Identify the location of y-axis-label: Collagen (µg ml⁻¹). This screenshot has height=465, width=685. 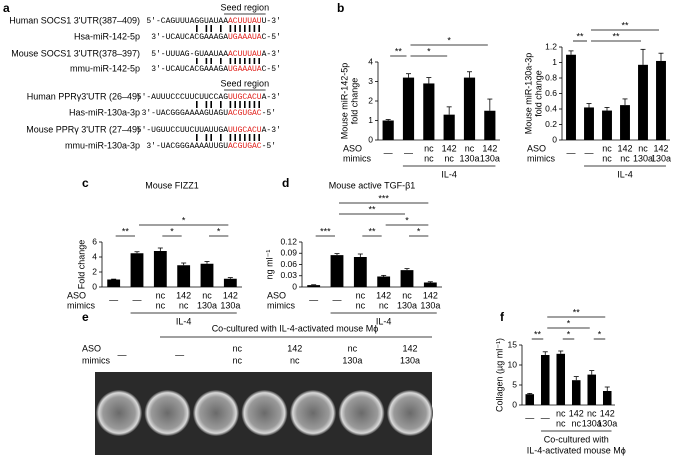
(499, 375).